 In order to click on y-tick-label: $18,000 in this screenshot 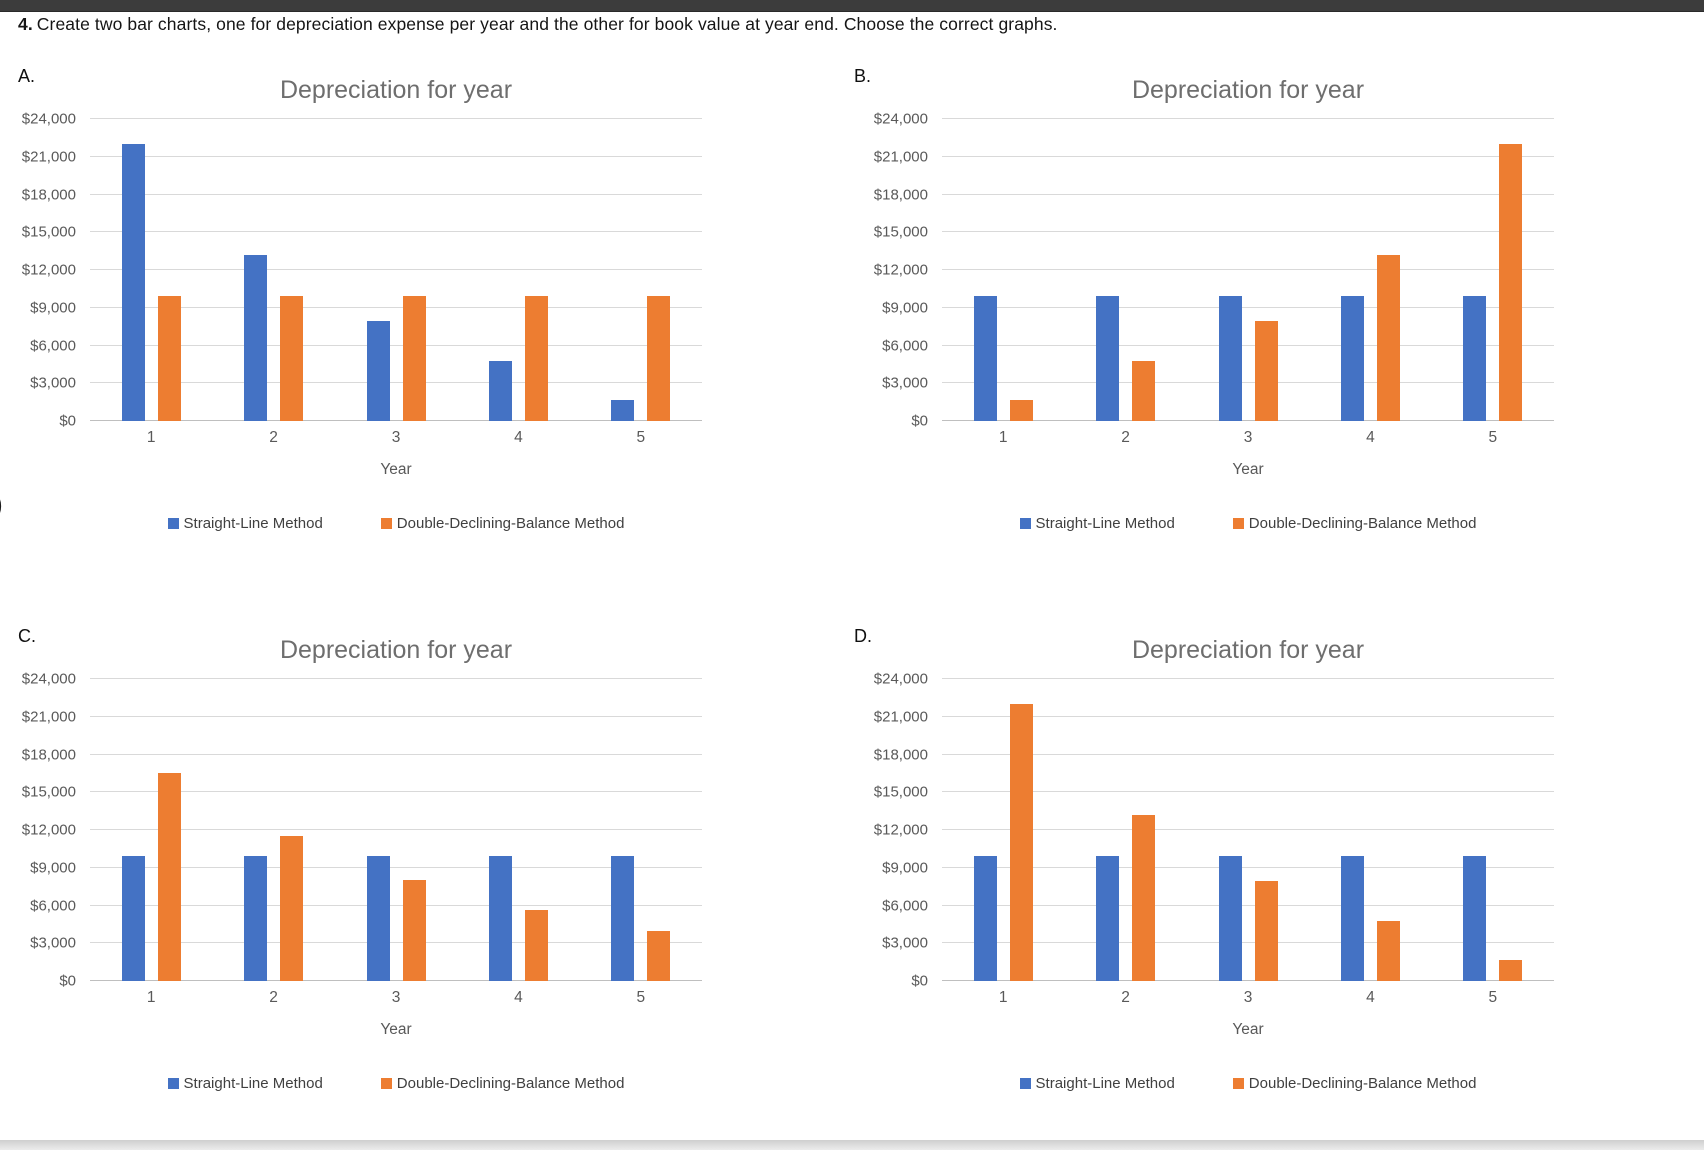, I will do `click(900, 194)`.